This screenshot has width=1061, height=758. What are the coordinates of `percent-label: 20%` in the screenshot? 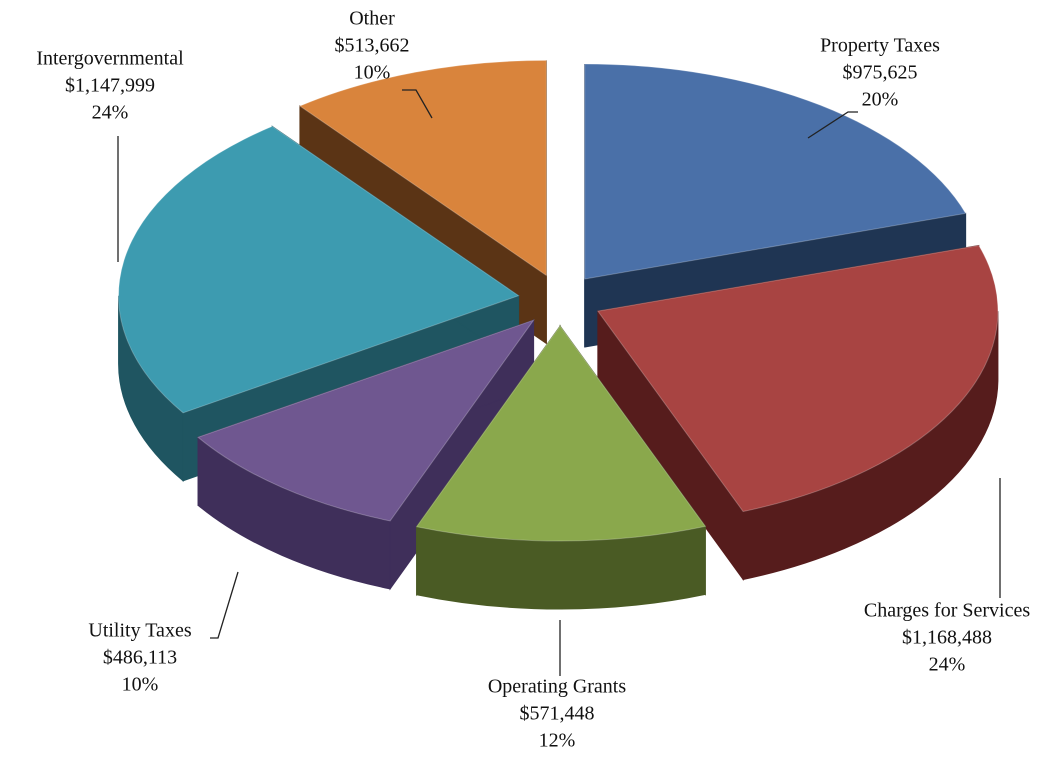 It's located at (880, 100).